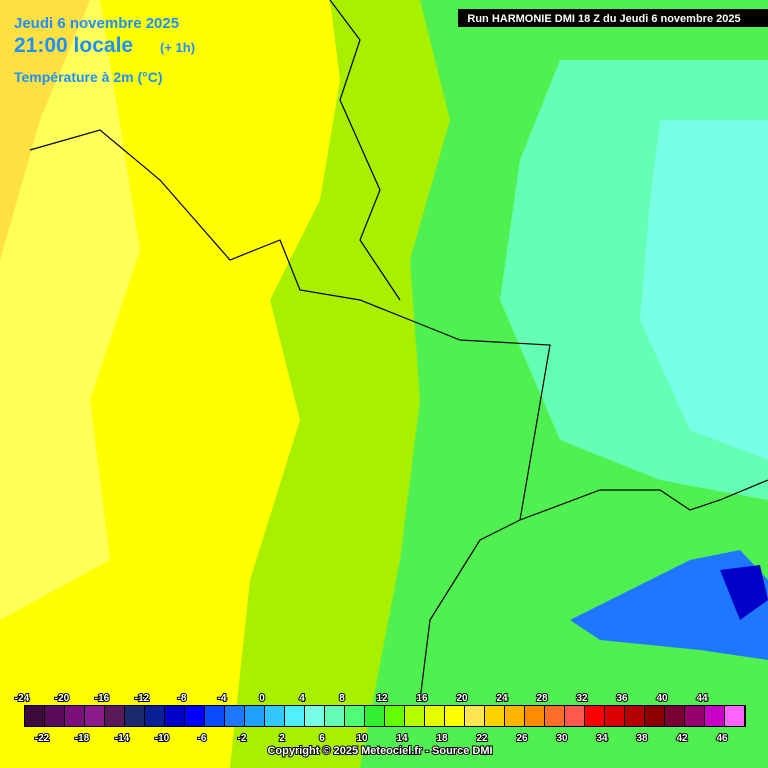  What do you see at coordinates (522, 738) in the screenshot?
I see `legend-label: 26` at bounding box center [522, 738].